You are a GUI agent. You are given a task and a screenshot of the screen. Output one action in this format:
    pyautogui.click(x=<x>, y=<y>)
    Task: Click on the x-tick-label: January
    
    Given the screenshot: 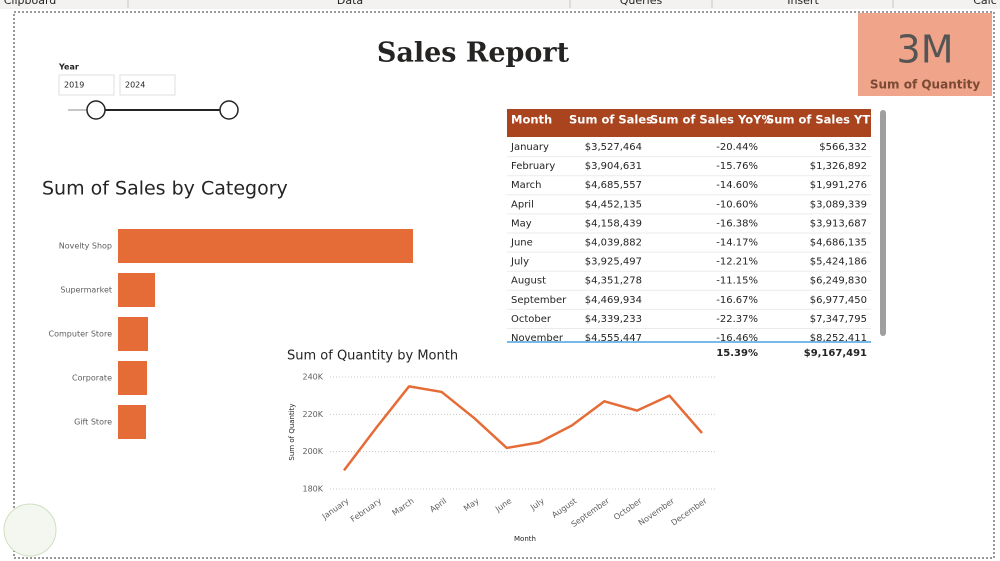 What is the action you would take?
    pyautogui.click(x=335, y=508)
    